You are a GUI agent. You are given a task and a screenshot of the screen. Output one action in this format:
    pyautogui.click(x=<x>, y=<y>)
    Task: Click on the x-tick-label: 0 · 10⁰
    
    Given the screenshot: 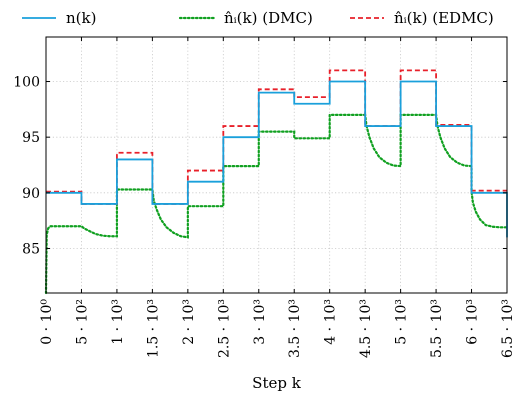 What is the action you would take?
    pyautogui.click(x=47, y=322)
    